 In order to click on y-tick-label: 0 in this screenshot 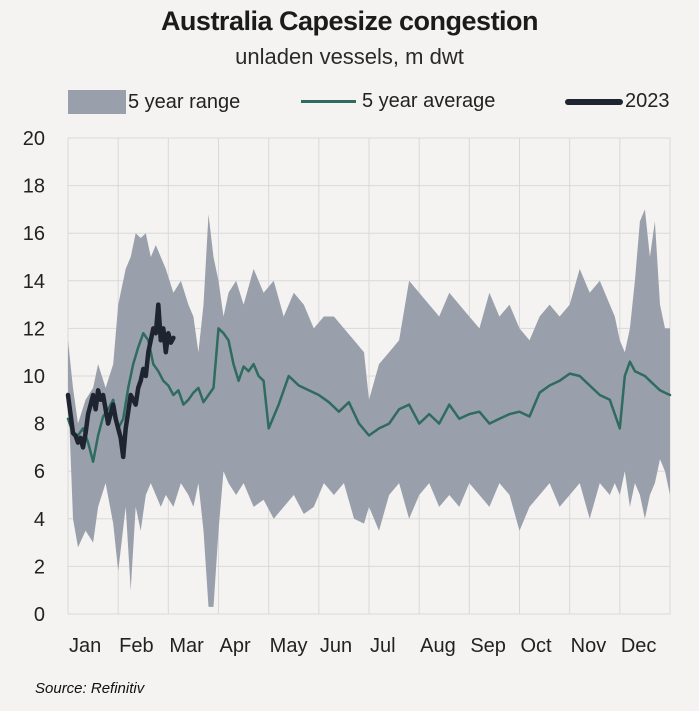, I will do `click(39, 615)`.